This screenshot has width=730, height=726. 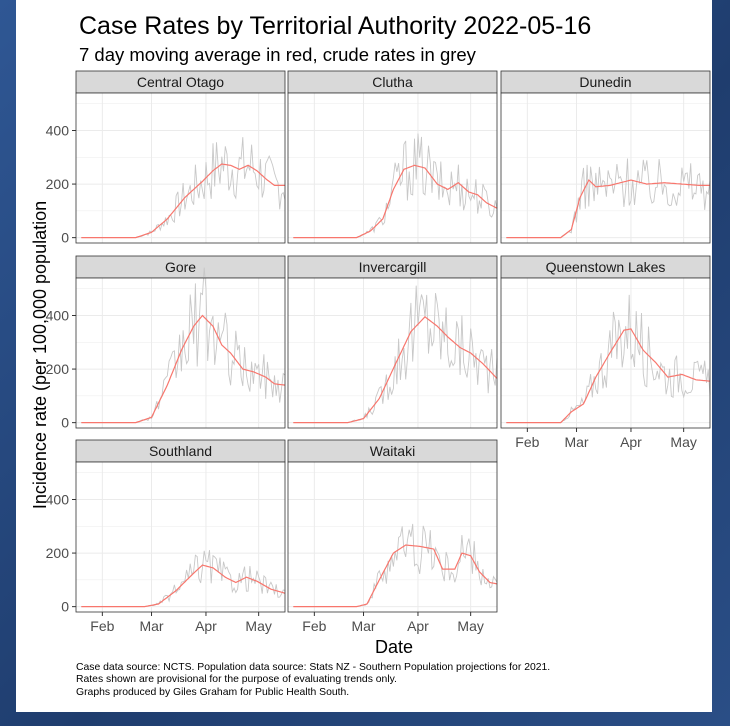 What do you see at coordinates (392, 82) in the screenshot?
I see `facet-label: Clutha` at bounding box center [392, 82].